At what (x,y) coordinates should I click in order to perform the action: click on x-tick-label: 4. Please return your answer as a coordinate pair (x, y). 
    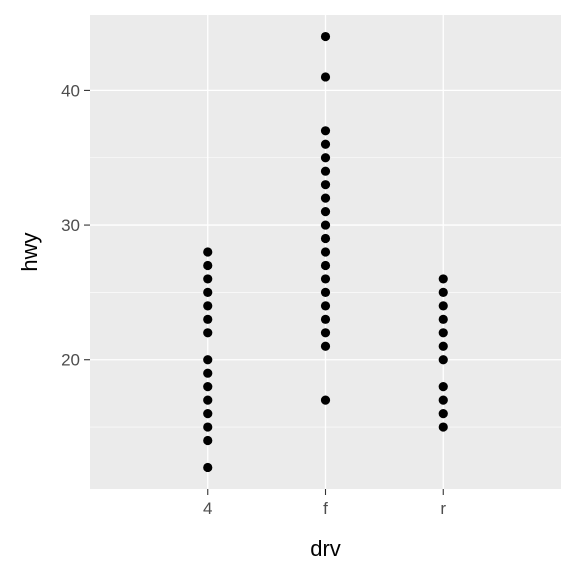
    Looking at the image, I should click on (207, 508).